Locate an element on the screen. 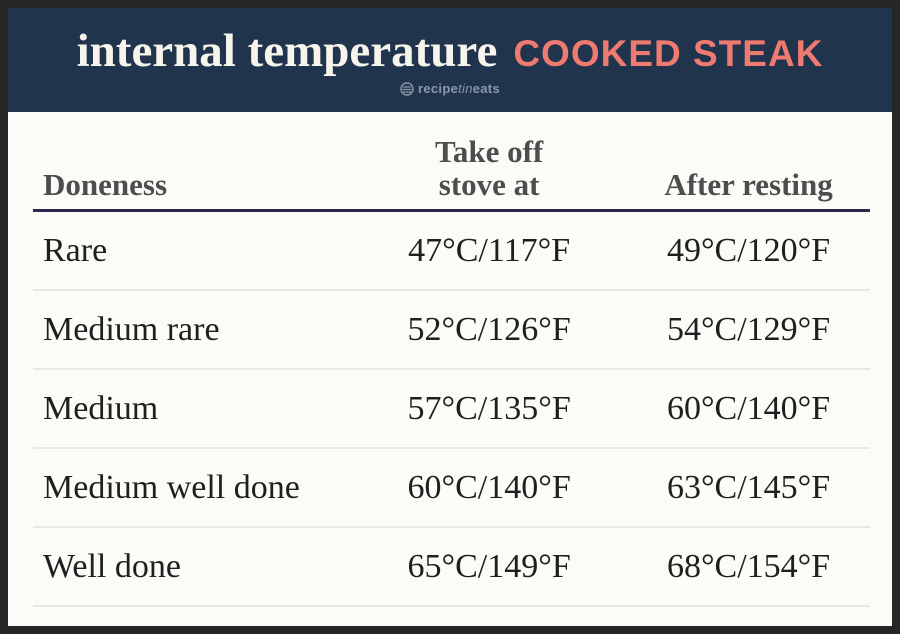 The height and width of the screenshot is (634, 900). after-resting-cell: 63°C/145°F is located at coordinates (748, 487).